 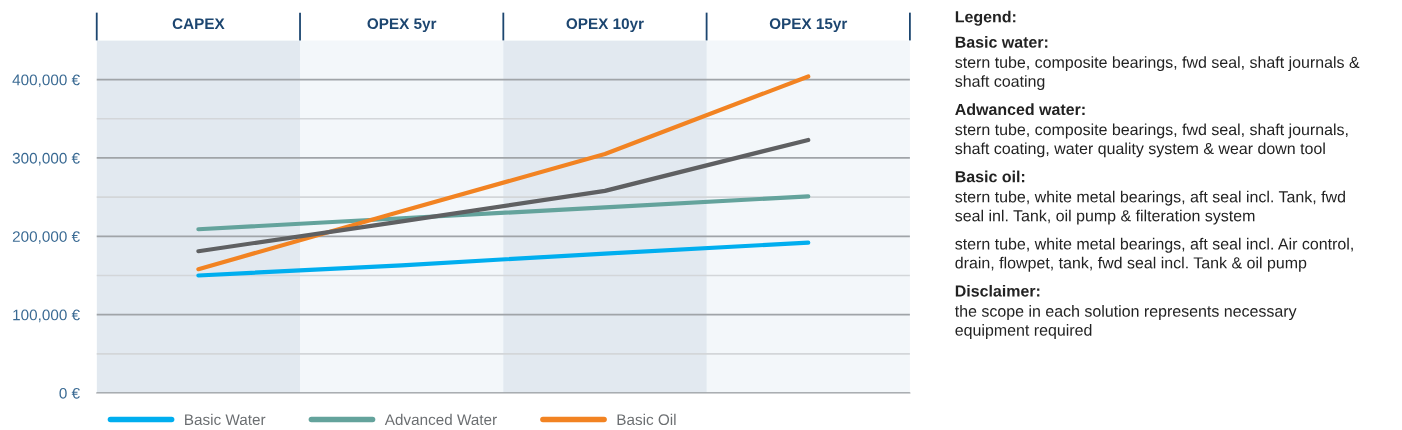 What do you see at coordinates (1150, 197) in the screenshot?
I see `text: Basic oil: stern tube, white metal bearings, aft seal incl. Tank, fwd seal inl. Tank, oil pump & filteration system` at bounding box center [1150, 197].